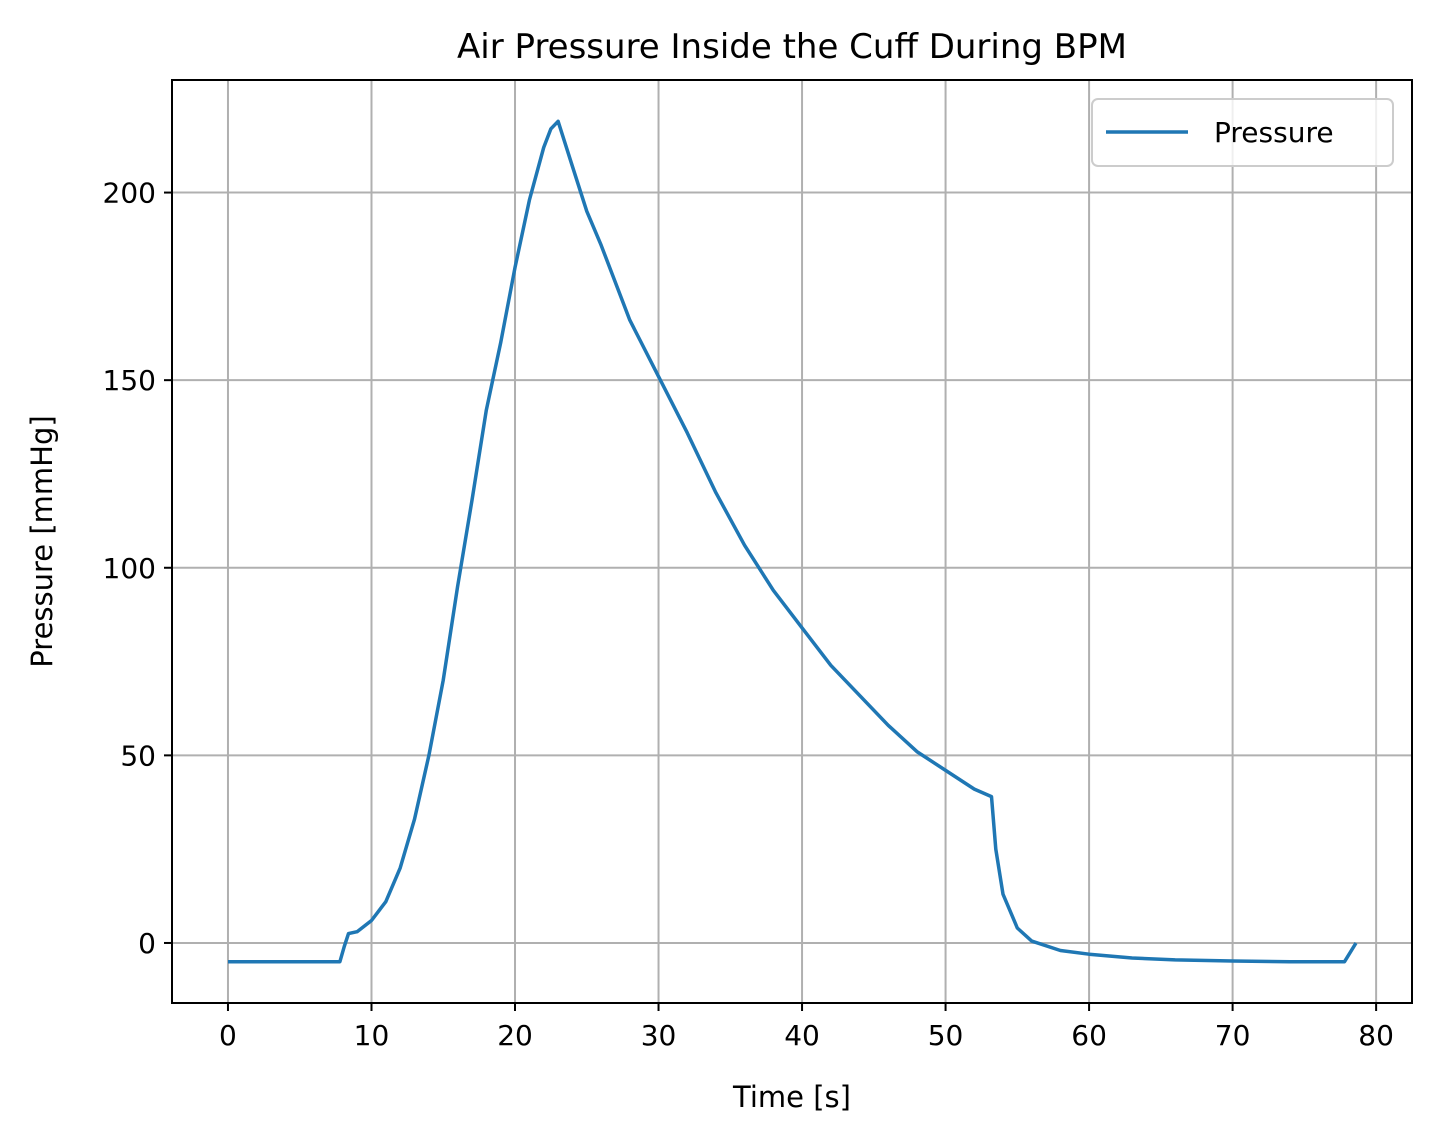  What do you see at coordinates (138, 755) in the screenshot?
I see `y-tick-label: 50` at bounding box center [138, 755].